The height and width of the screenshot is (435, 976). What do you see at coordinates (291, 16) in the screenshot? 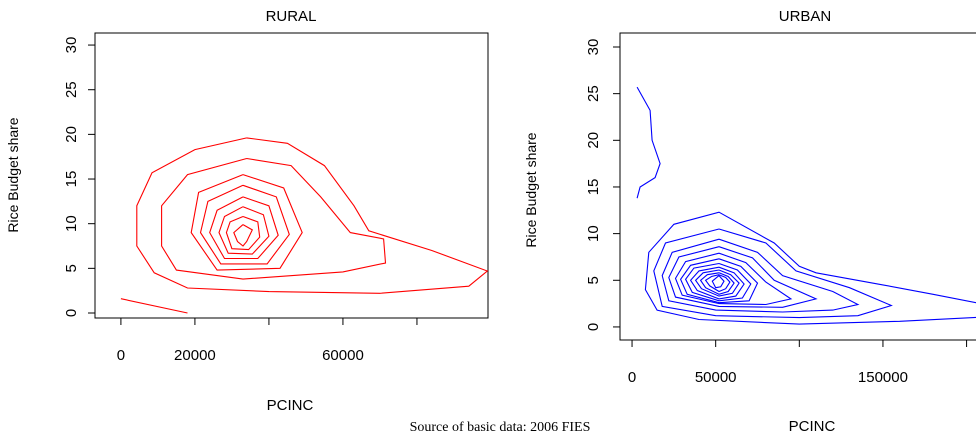
I see `chart-title: RURAL` at bounding box center [291, 16].